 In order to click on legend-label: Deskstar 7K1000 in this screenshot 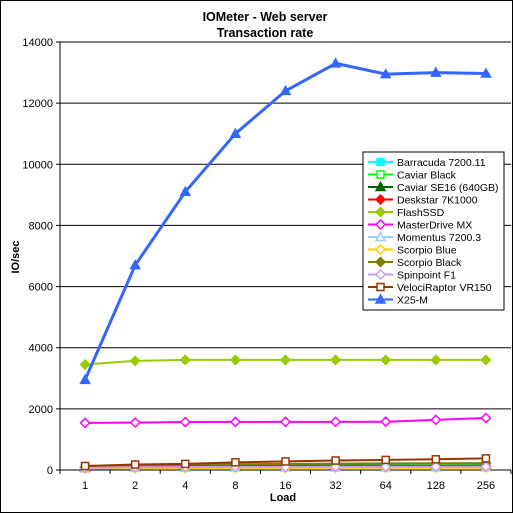, I will do `click(437, 200)`.